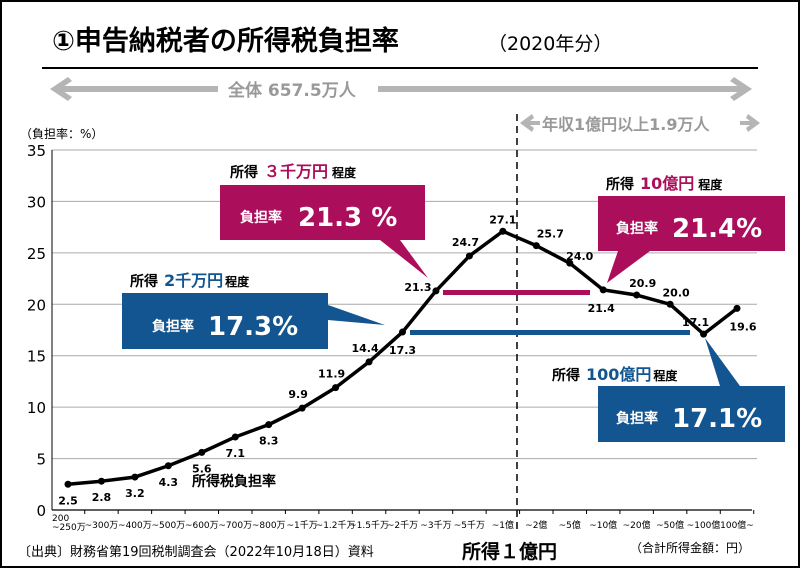 Image resolution: width=800 pixels, height=568 pixels. I want to click on y-tick-label: 30, so click(36, 202).